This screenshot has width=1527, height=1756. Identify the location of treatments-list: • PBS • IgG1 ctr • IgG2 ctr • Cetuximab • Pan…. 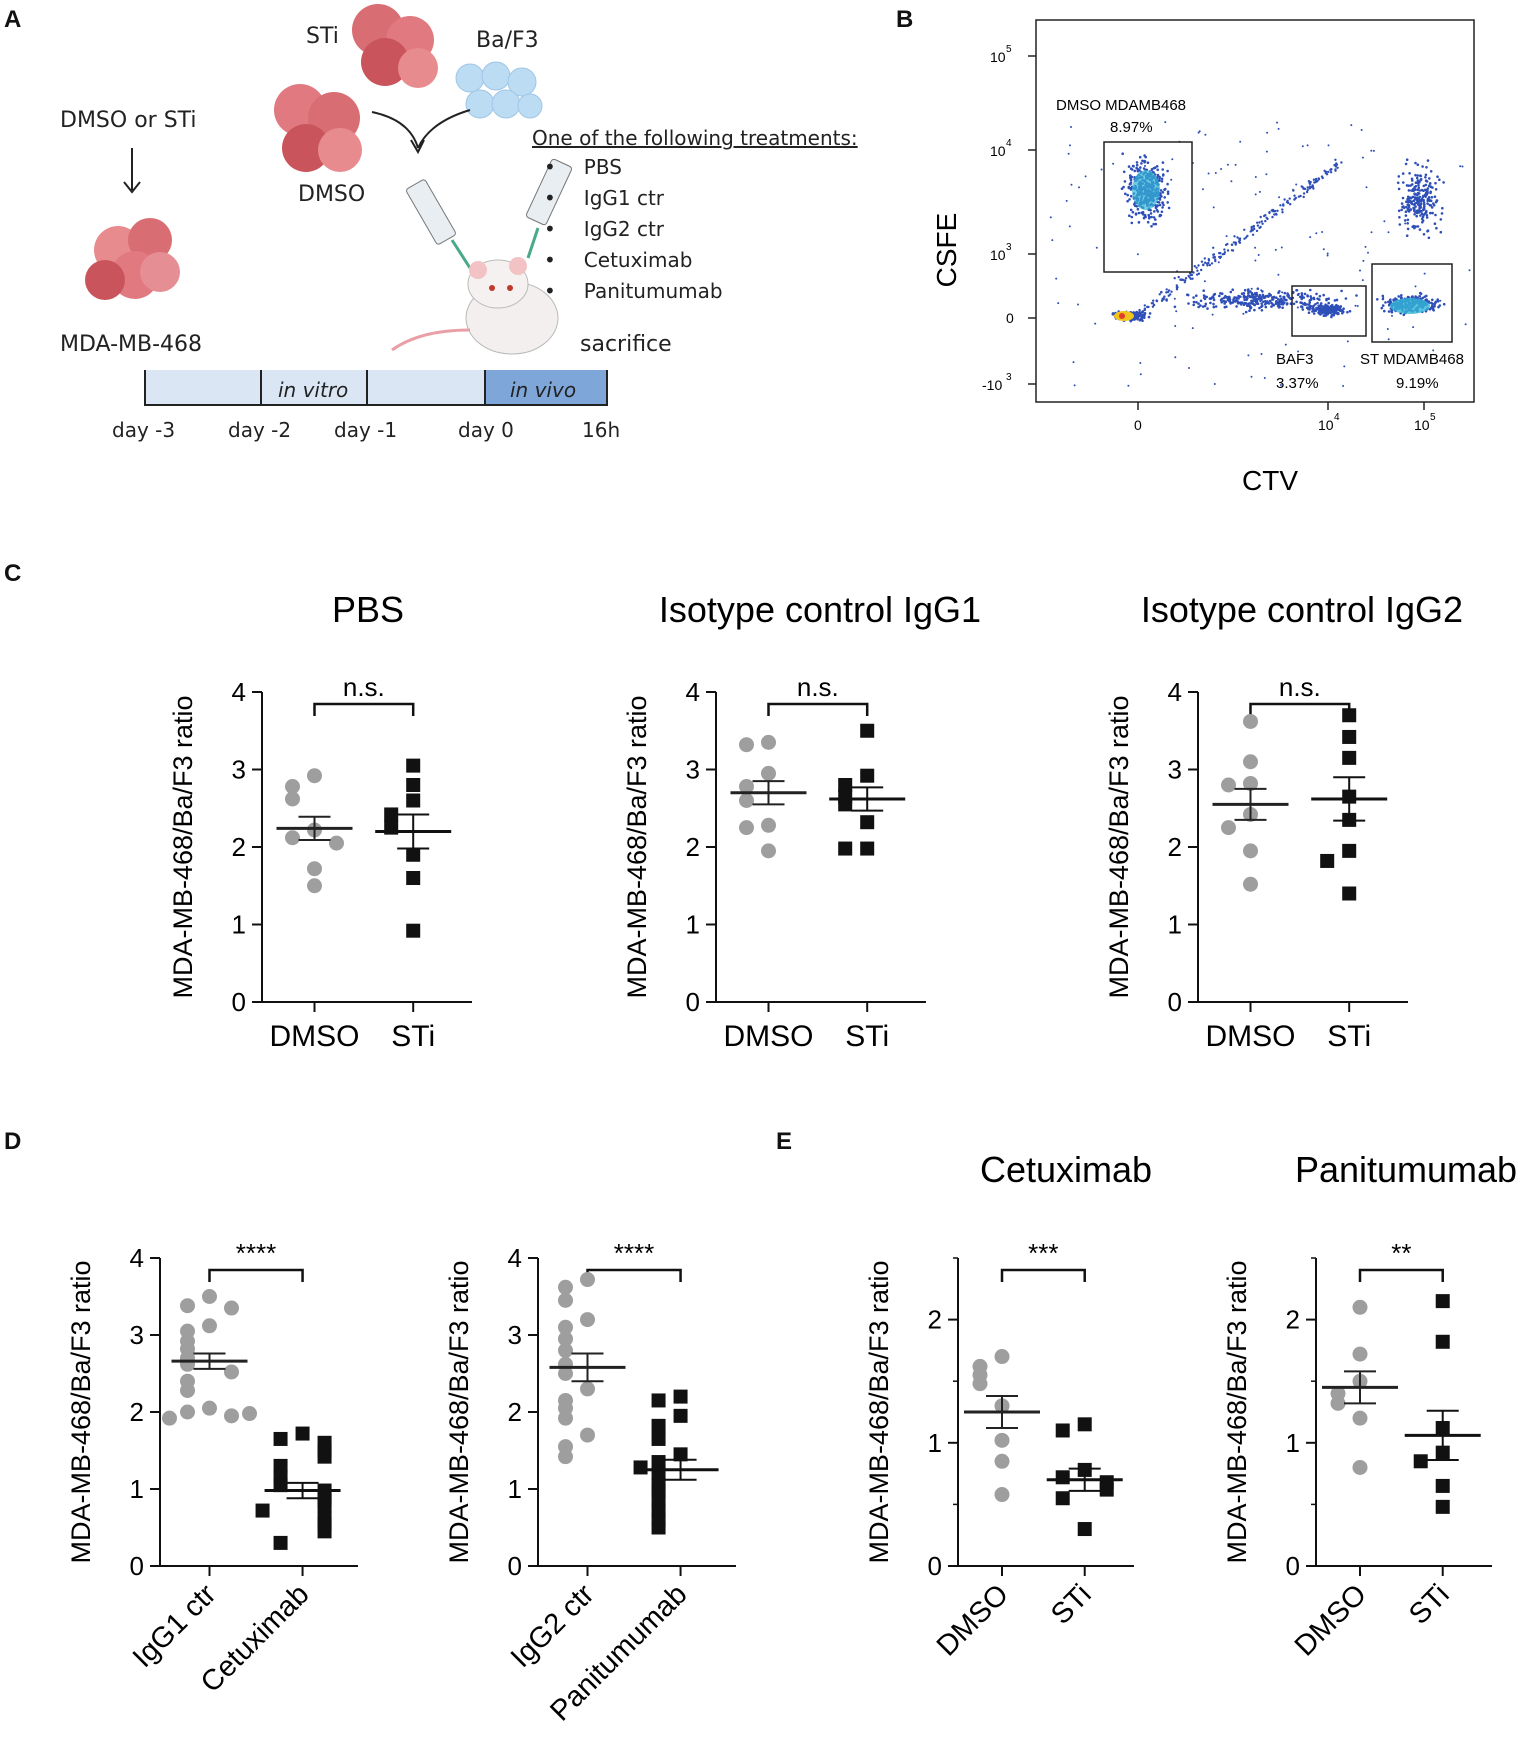
(633, 229).